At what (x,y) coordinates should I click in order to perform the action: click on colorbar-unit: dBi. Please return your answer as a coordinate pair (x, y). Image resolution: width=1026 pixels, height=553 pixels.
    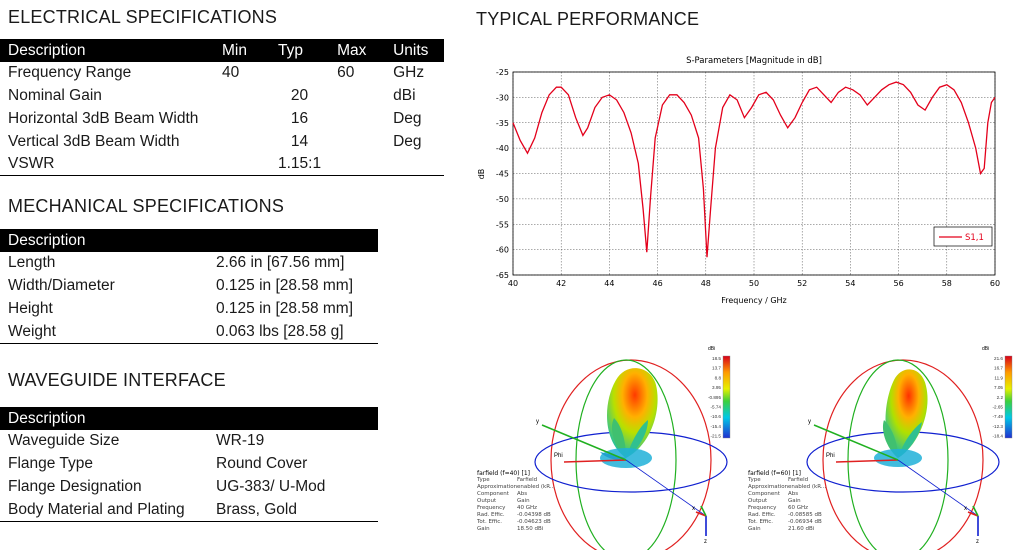
    Looking at the image, I should click on (985, 349).